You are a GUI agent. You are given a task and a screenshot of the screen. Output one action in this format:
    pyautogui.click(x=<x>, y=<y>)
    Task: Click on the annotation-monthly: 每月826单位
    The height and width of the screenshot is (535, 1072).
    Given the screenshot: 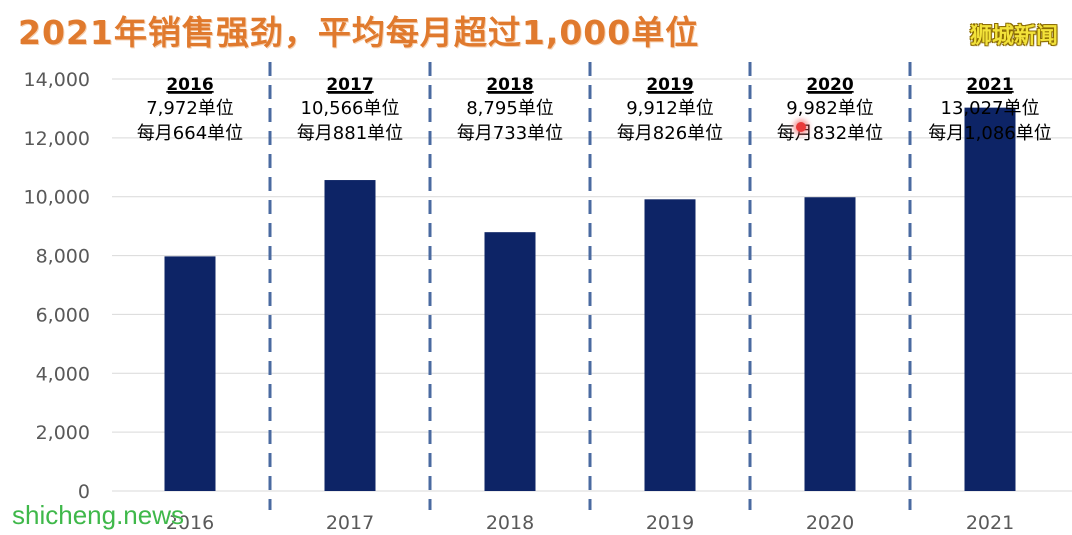 What is the action you would take?
    pyautogui.click(x=670, y=133)
    